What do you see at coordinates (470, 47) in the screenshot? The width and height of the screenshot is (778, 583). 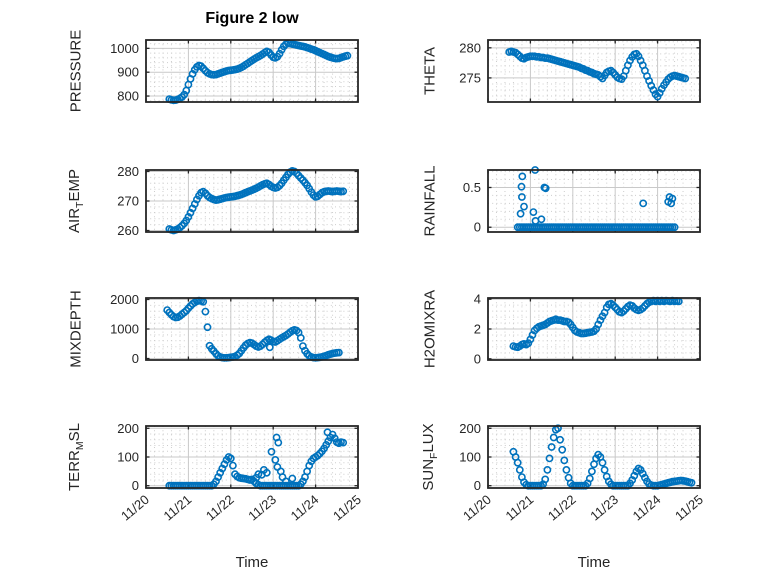 I see `y-tick-label: 280` at bounding box center [470, 47].